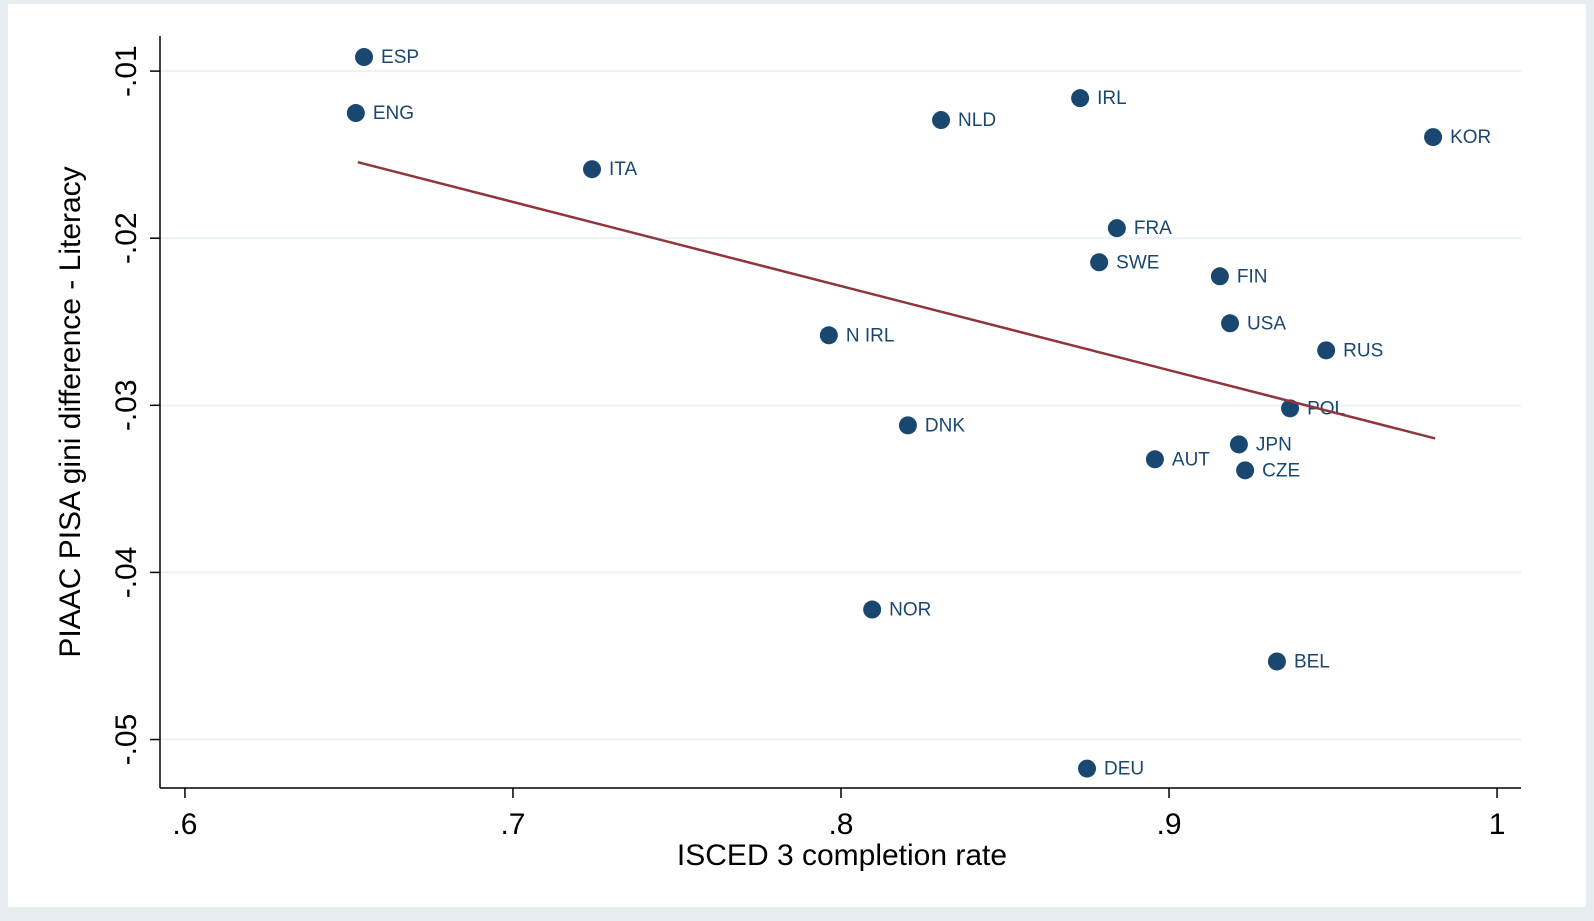  I want to click on point-label: KOR, so click(1470, 137).